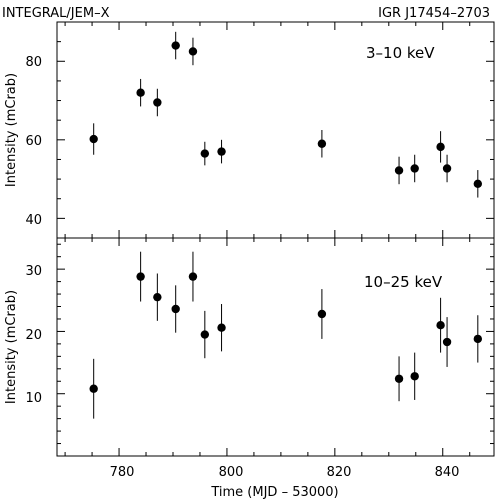  I want to click on x-tick-label-840: 840, so click(447, 472).